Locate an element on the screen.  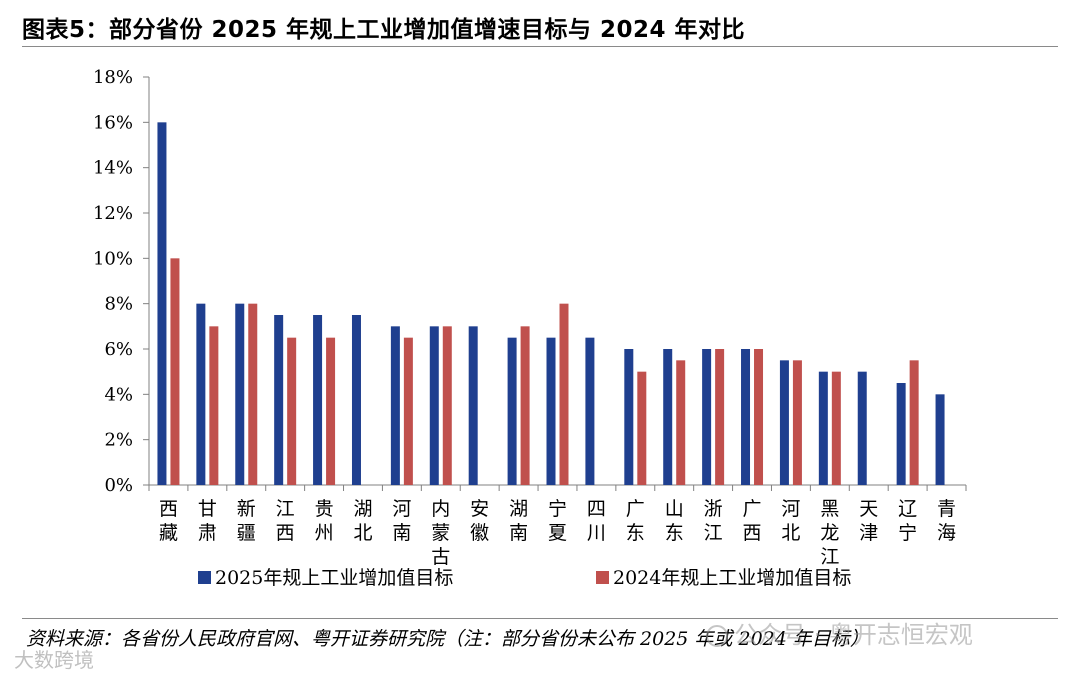
y-tick-label: 2% is located at coordinates (118, 440).